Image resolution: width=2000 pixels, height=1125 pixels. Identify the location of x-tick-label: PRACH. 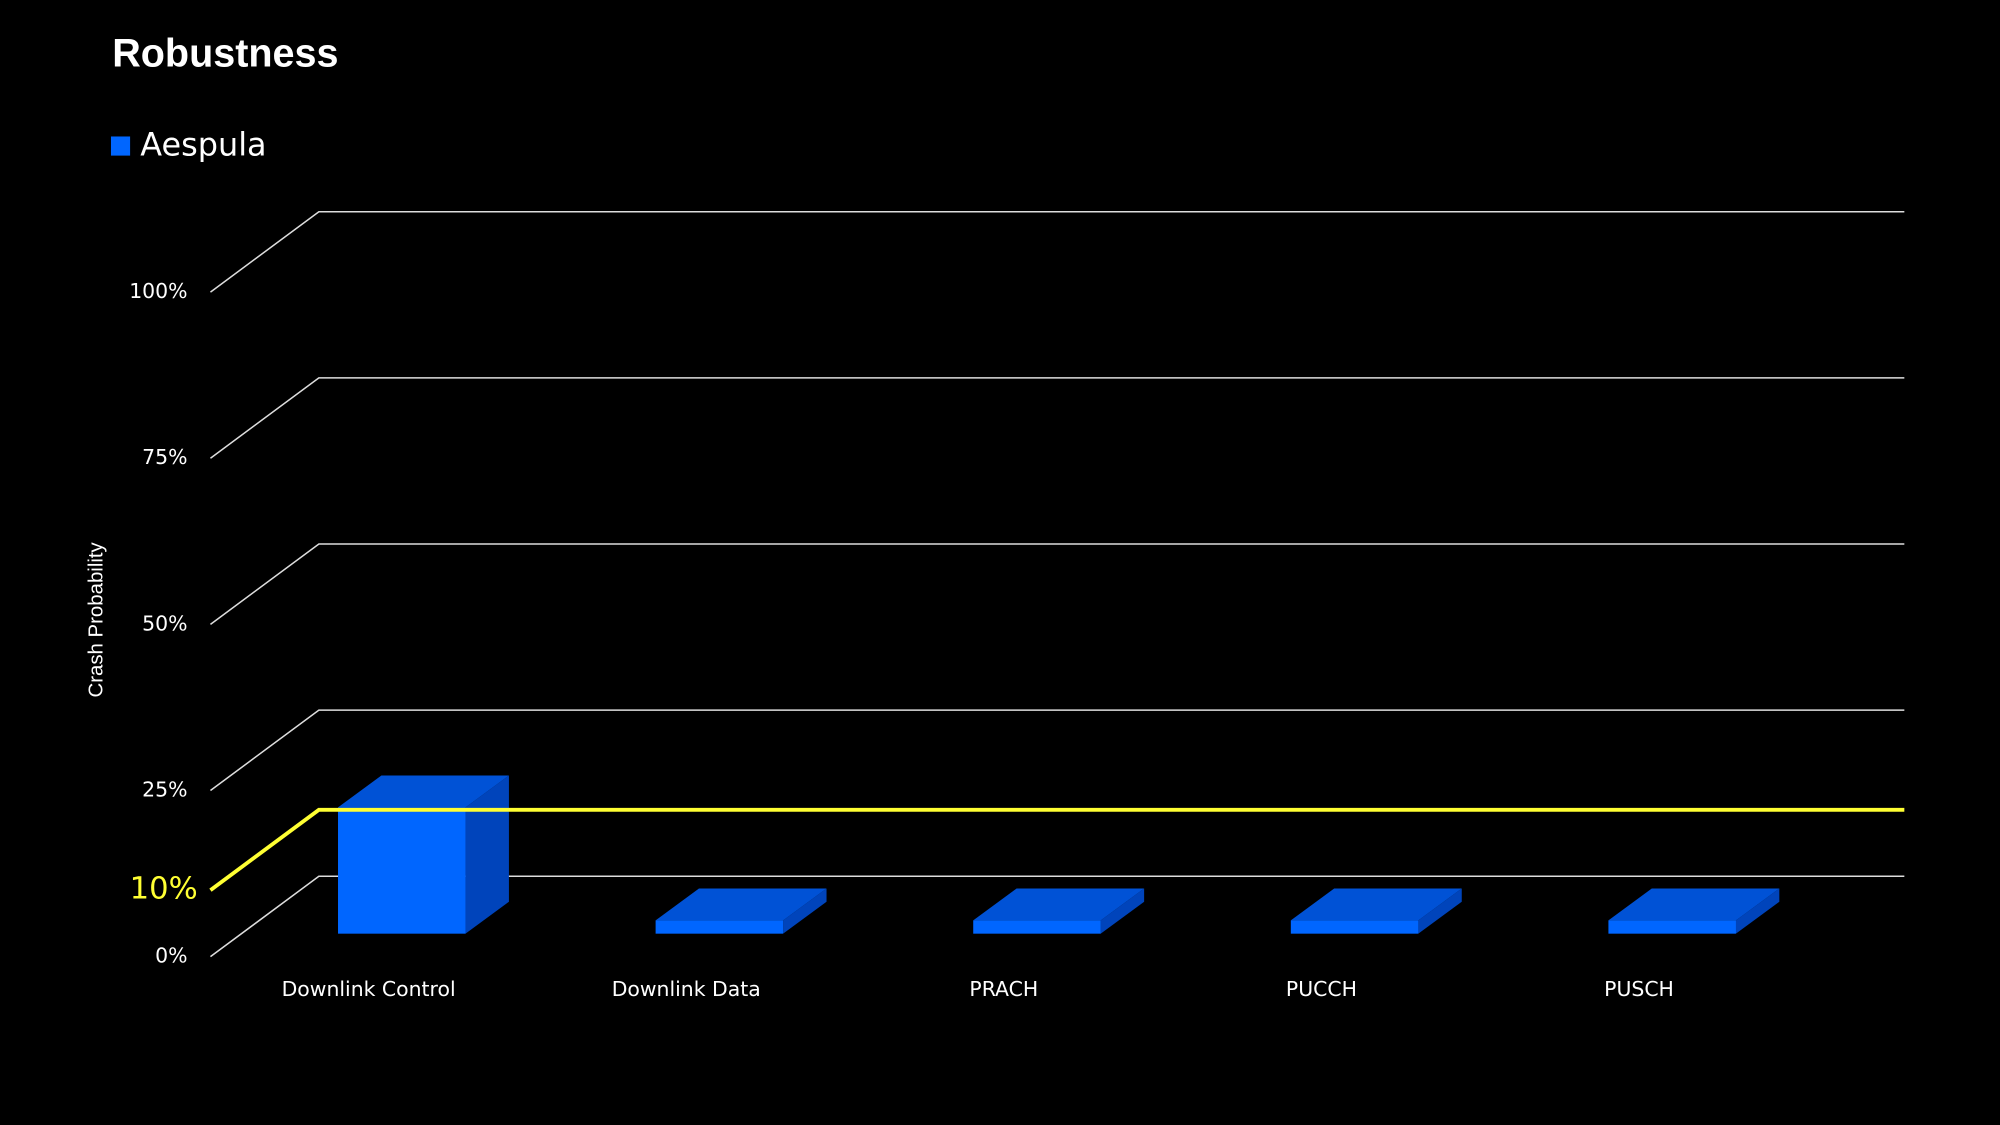
(1003, 989).